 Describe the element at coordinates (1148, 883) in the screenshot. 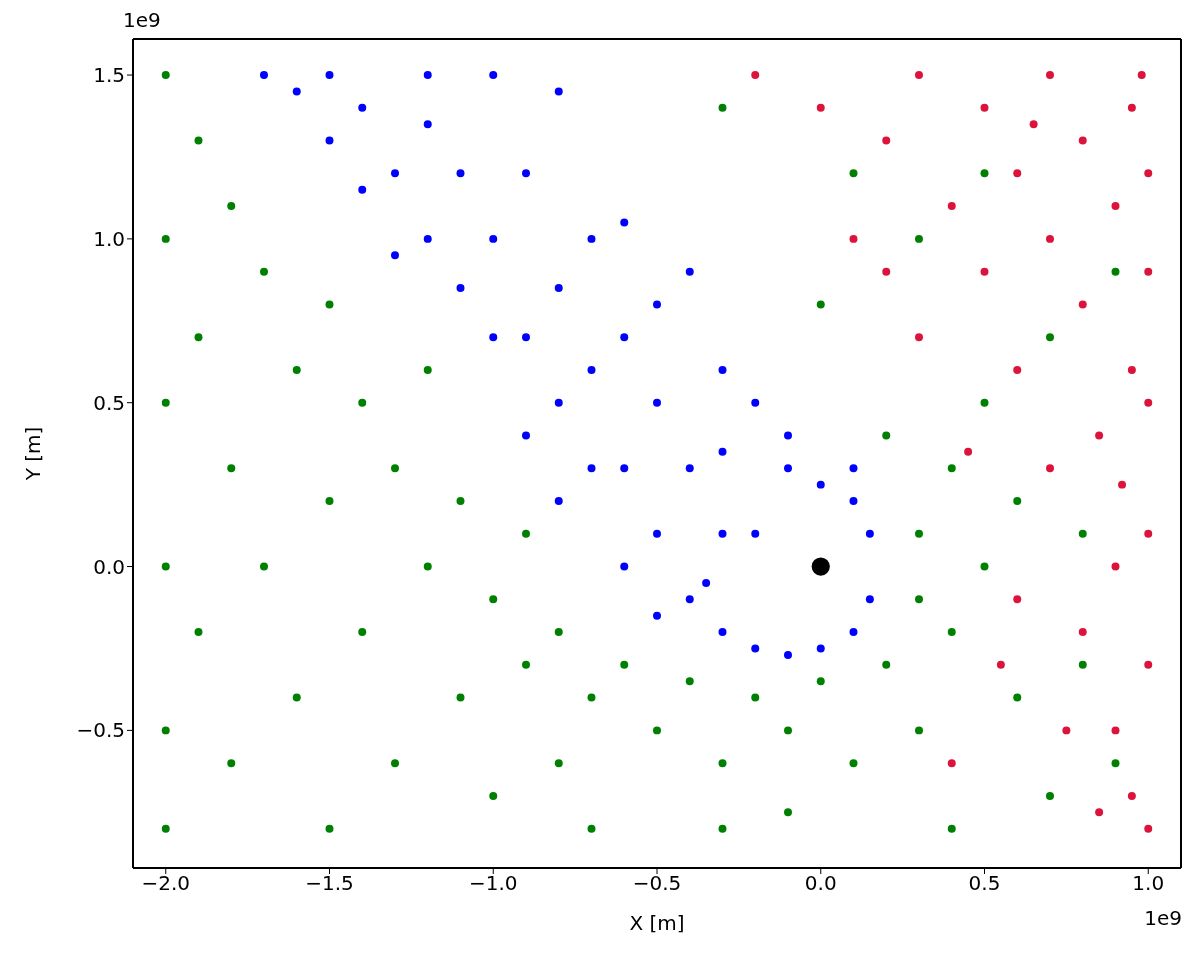

I see `x-tick-label: 1.0` at that location.